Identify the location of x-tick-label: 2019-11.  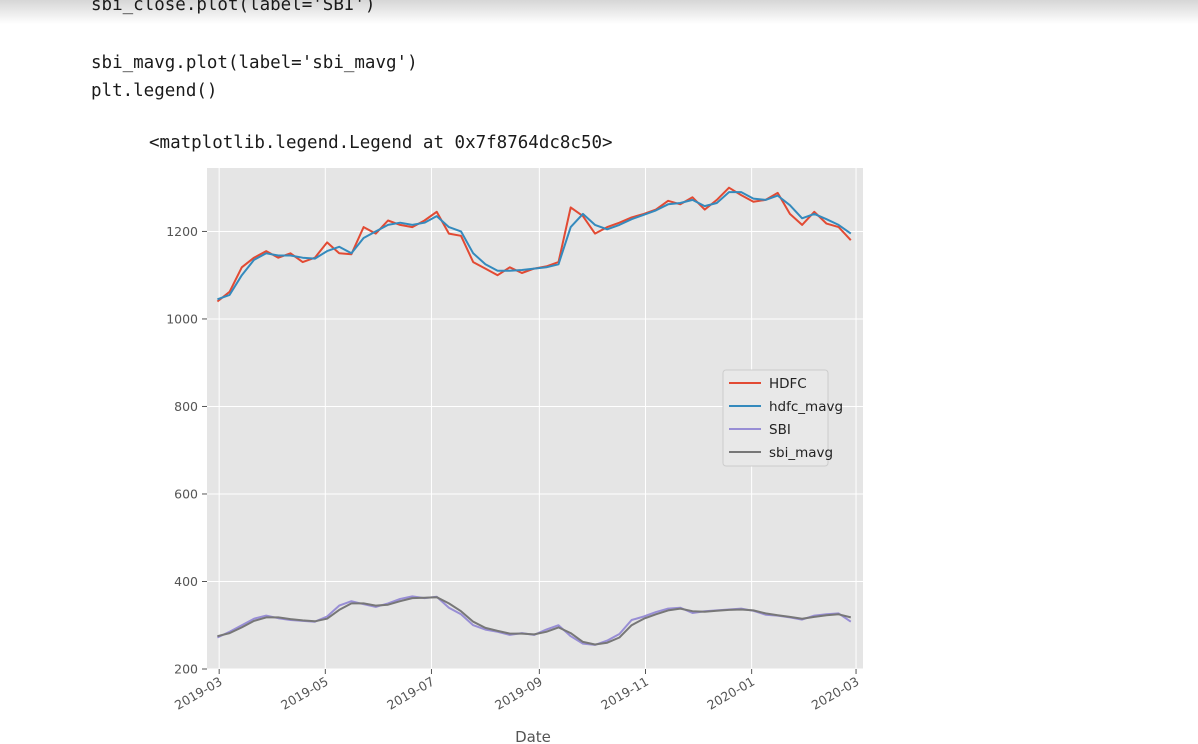
(624, 693).